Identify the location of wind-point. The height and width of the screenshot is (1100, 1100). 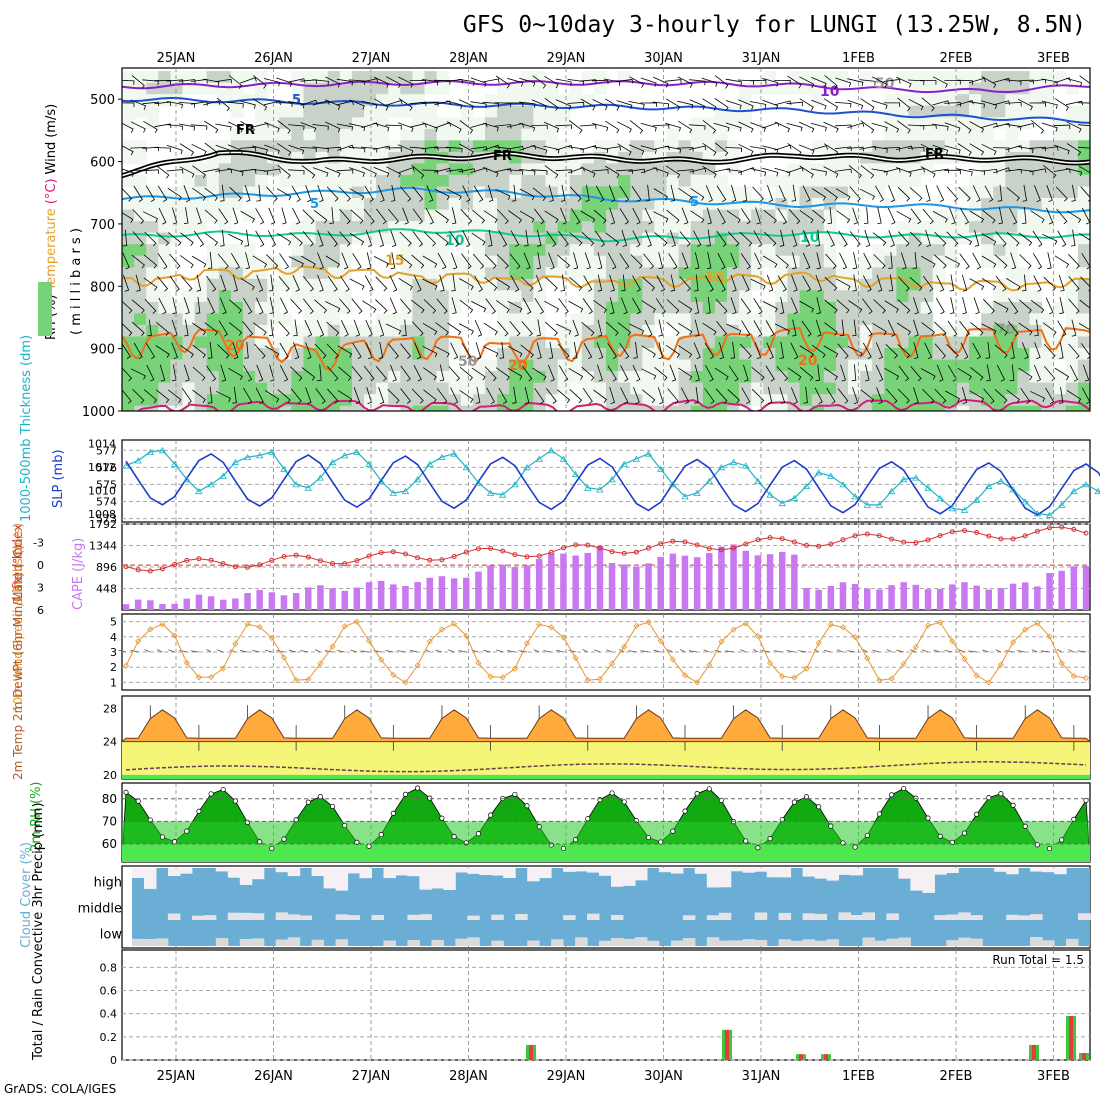
(466, 635).